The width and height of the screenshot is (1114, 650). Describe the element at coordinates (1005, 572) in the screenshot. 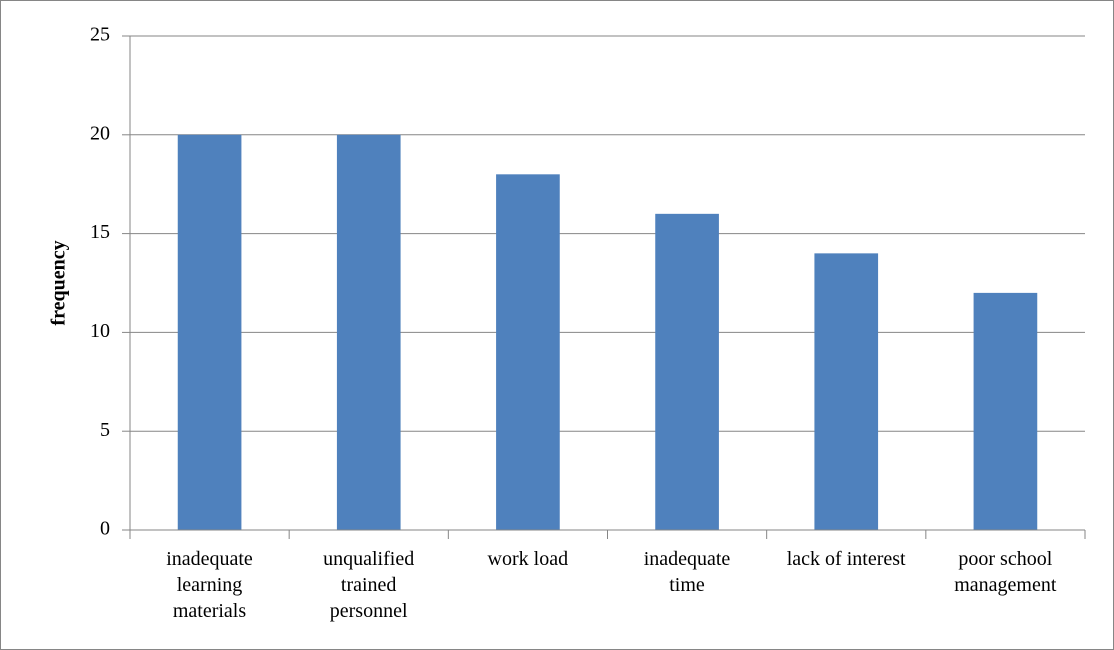

I see `x-tick-label: poor school management` at that location.